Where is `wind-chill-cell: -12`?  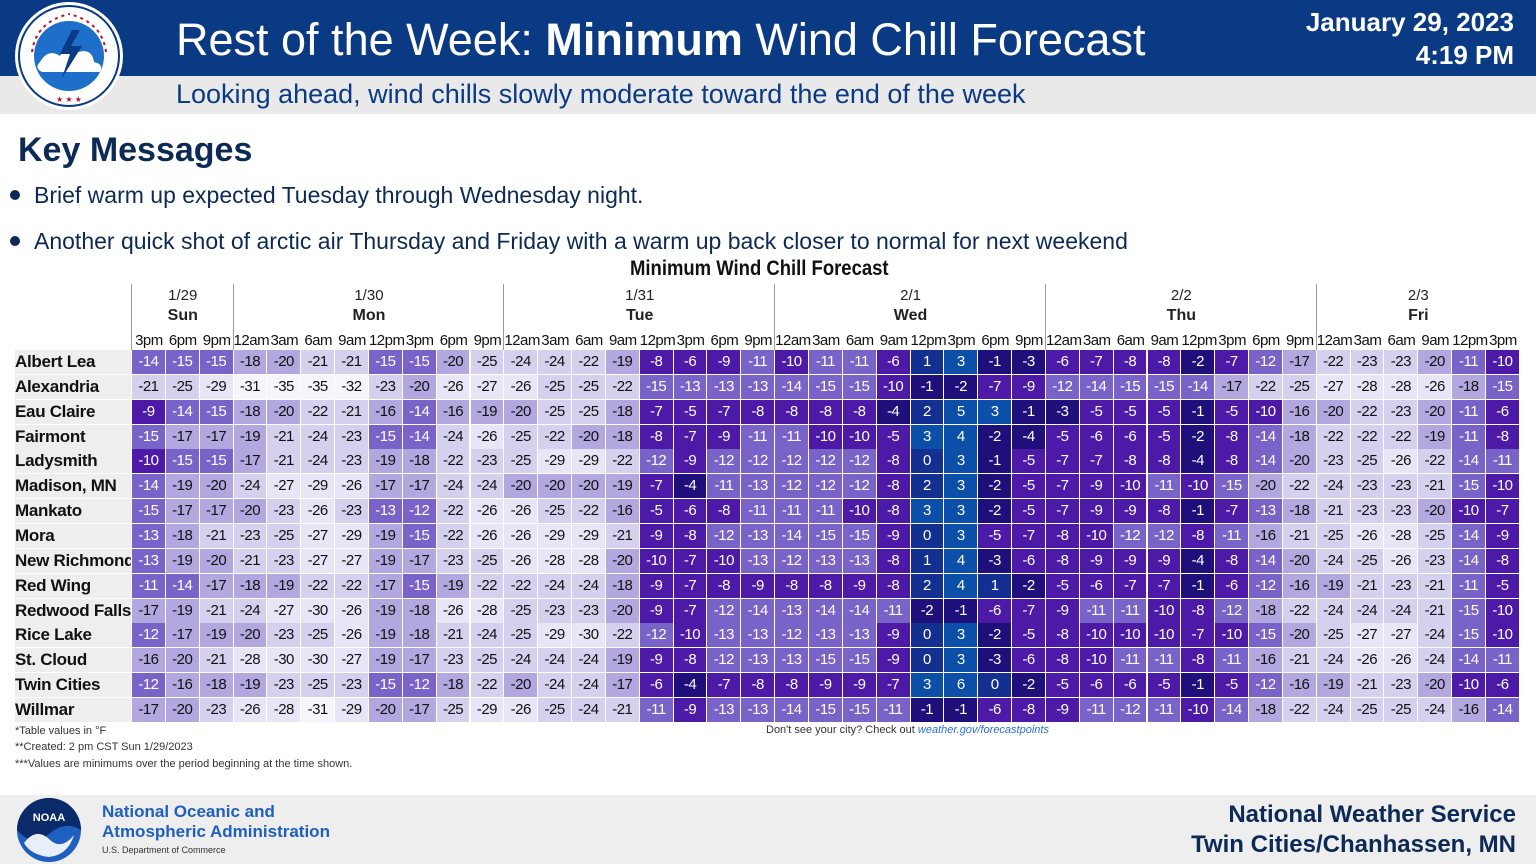
wind-chill-cell: -12 is located at coordinates (791, 486).